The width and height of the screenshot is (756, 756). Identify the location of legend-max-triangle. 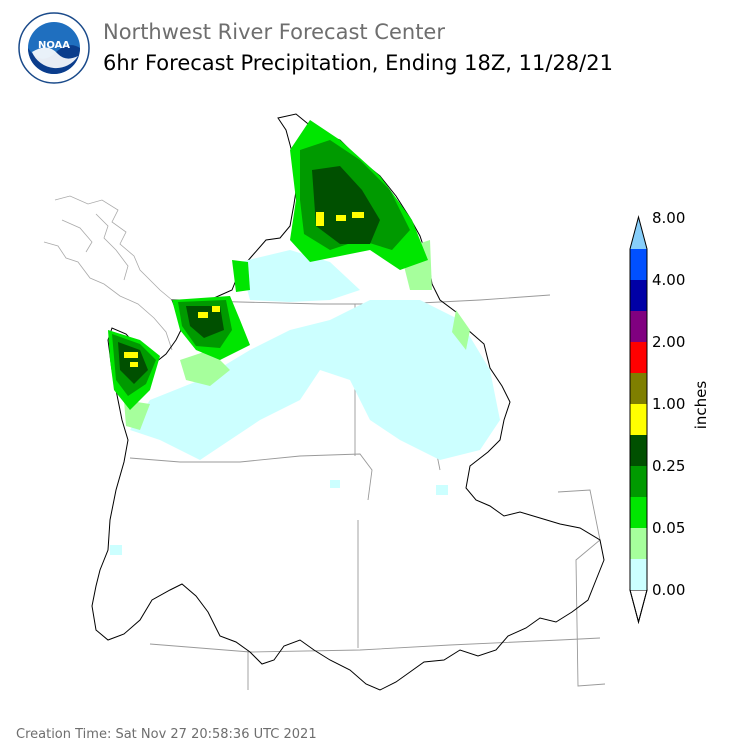
(638, 233).